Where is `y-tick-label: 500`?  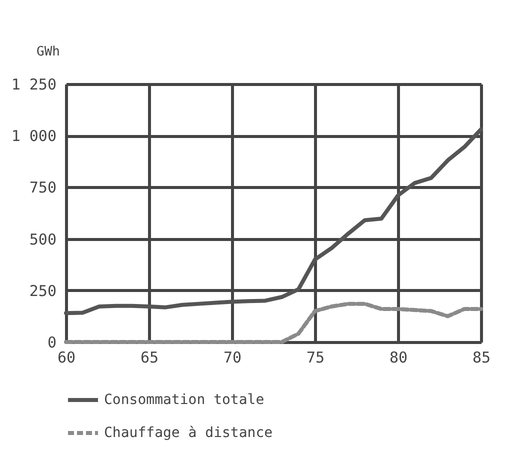
y-tick-label: 500 is located at coordinates (42, 239).